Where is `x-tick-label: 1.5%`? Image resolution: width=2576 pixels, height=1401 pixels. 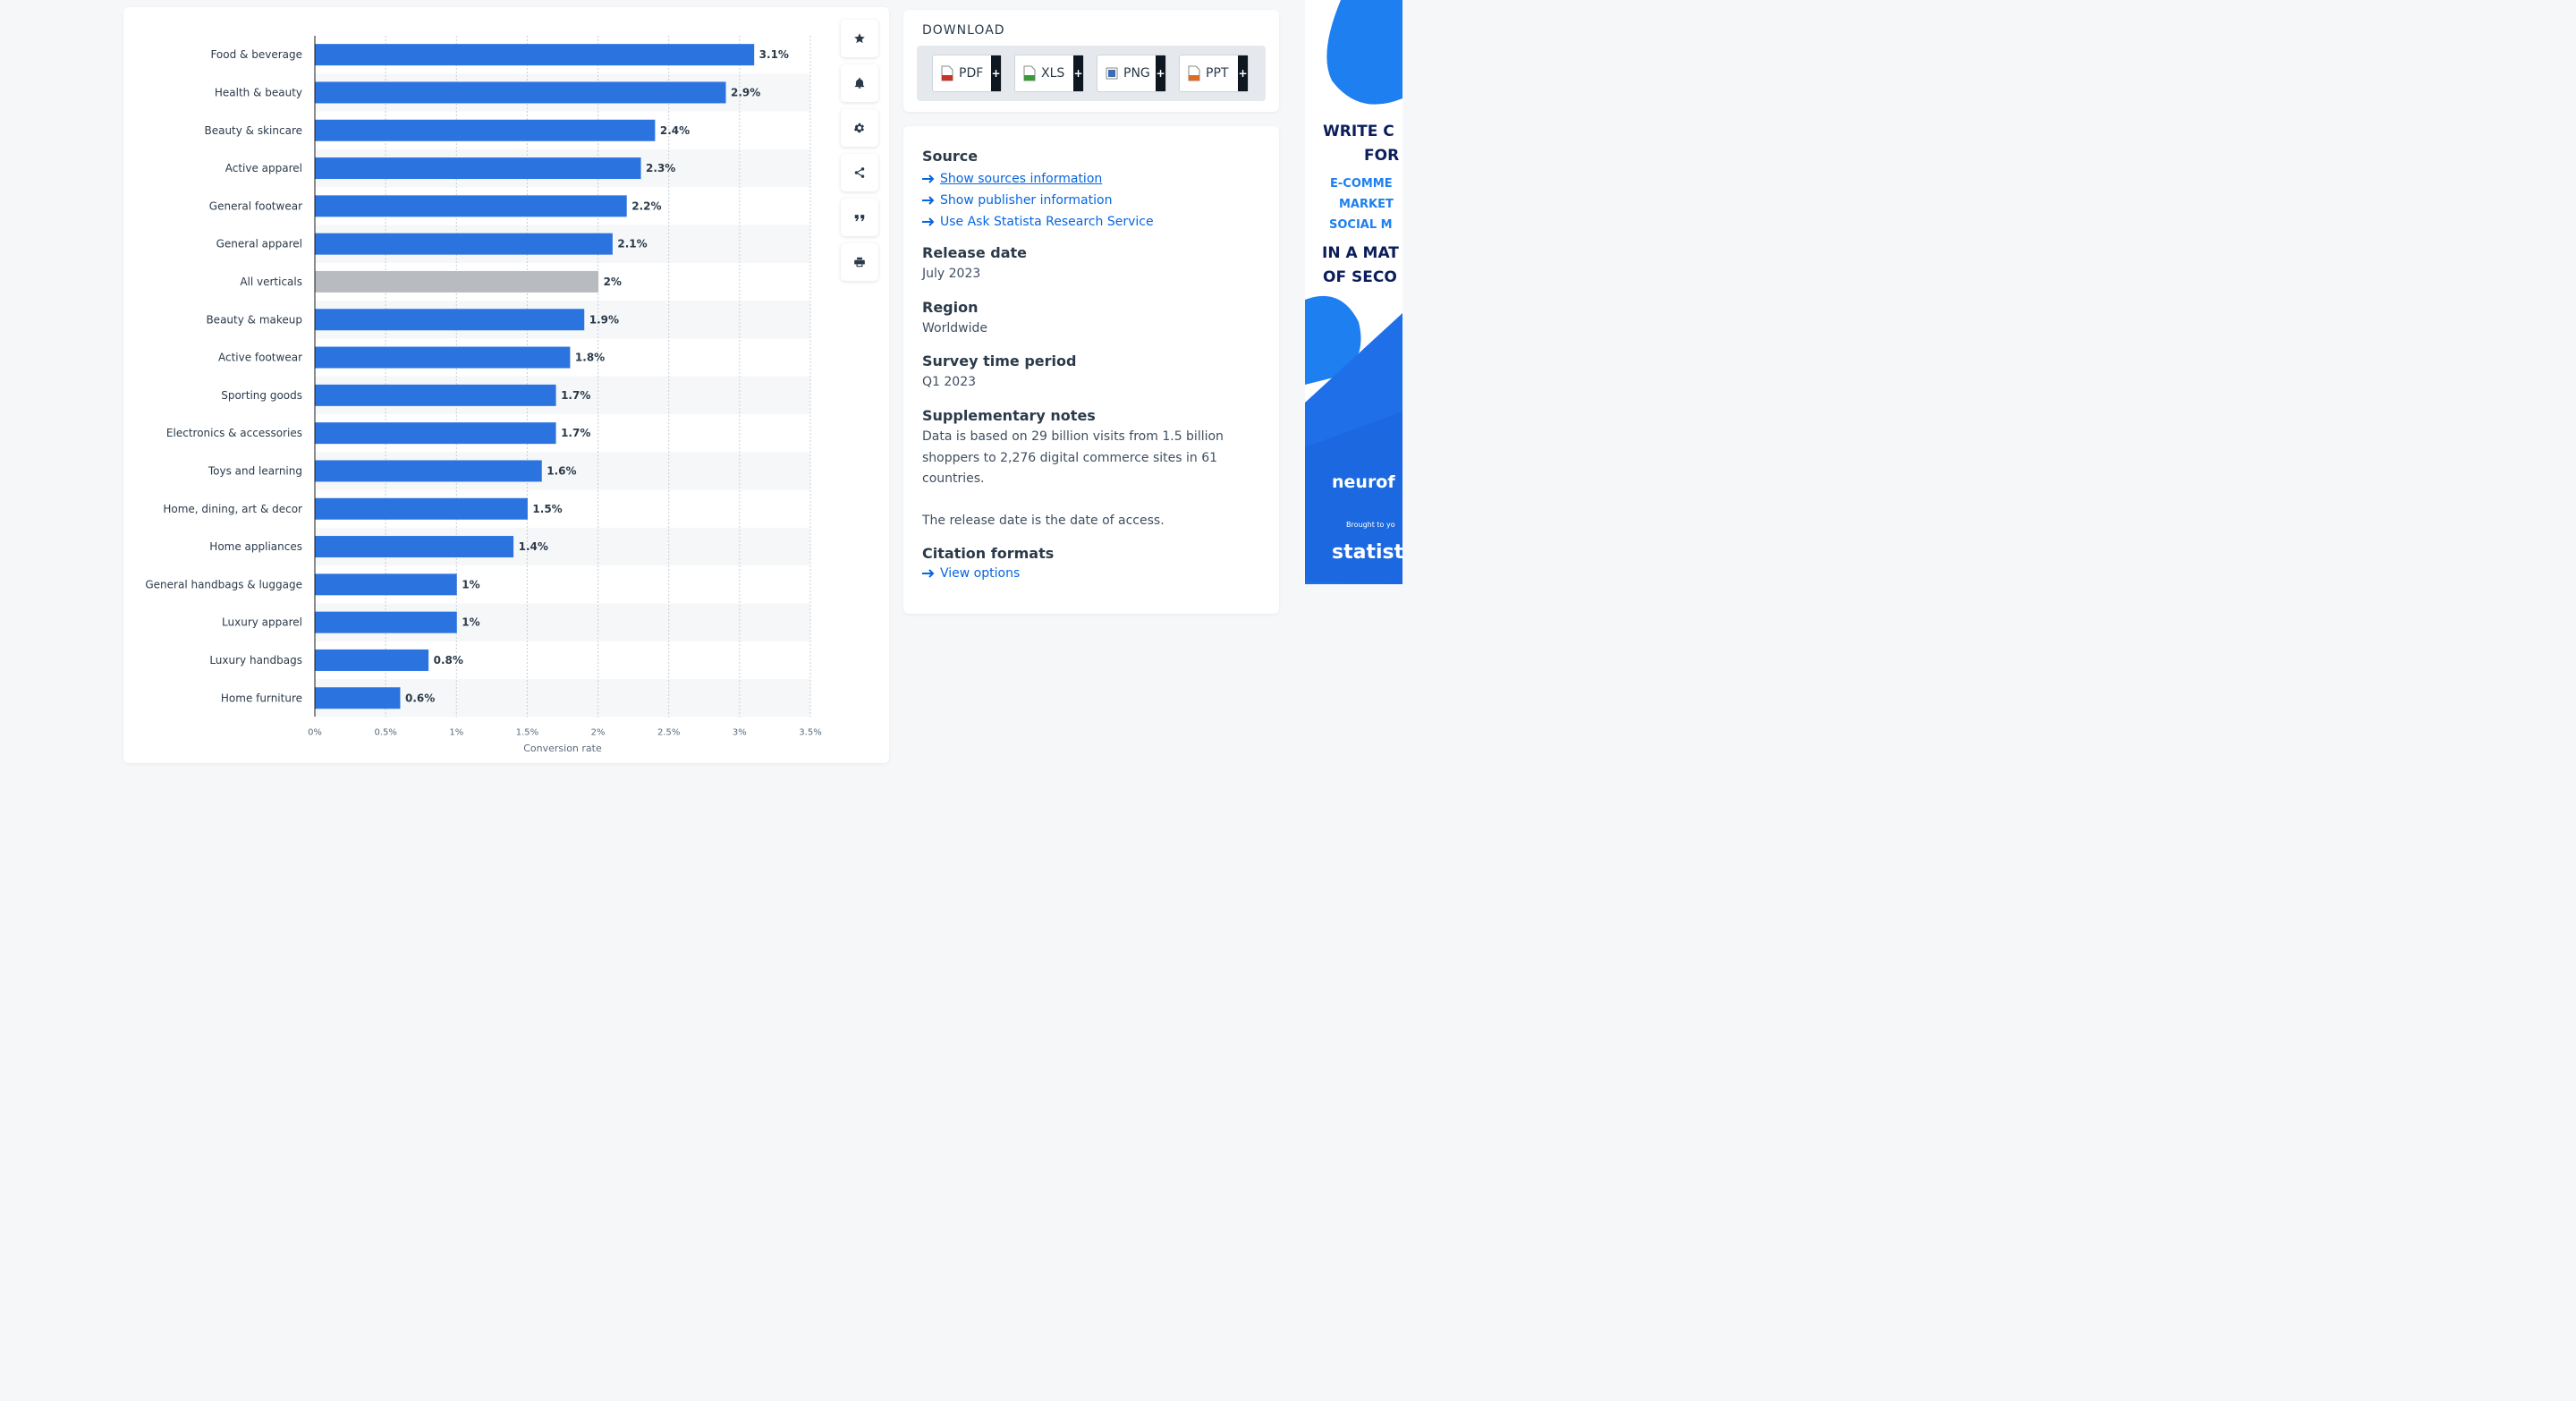
x-tick-label: 1.5% is located at coordinates (527, 732).